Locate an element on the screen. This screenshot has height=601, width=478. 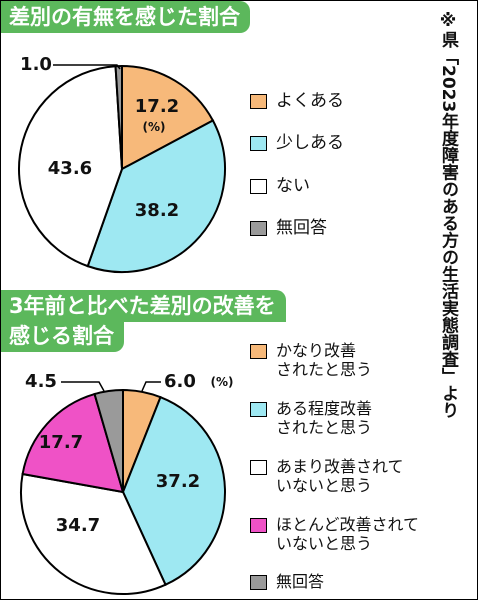
legend1-item-often: よくある is located at coordinates (297, 101).